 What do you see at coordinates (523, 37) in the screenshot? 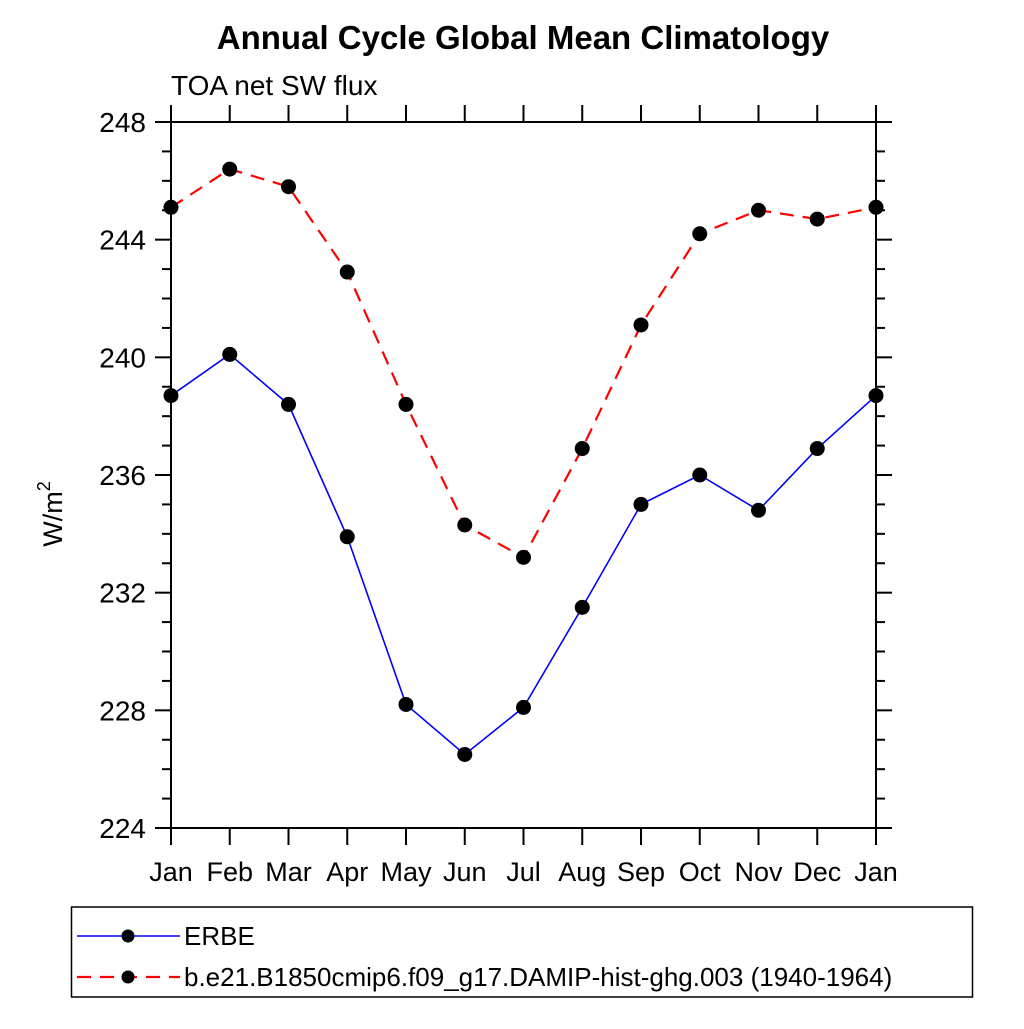
I see `chart-title: Annual Cycle Global Mean Climatology` at bounding box center [523, 37].